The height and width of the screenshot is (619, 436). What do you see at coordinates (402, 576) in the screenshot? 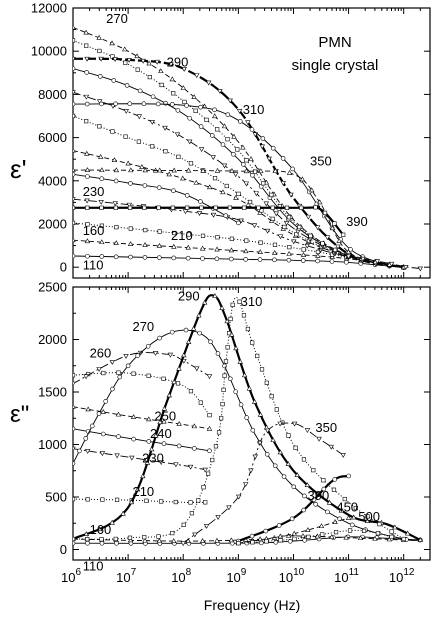
I see `x-tick-label: 1012` at bounding box center [402, 576].